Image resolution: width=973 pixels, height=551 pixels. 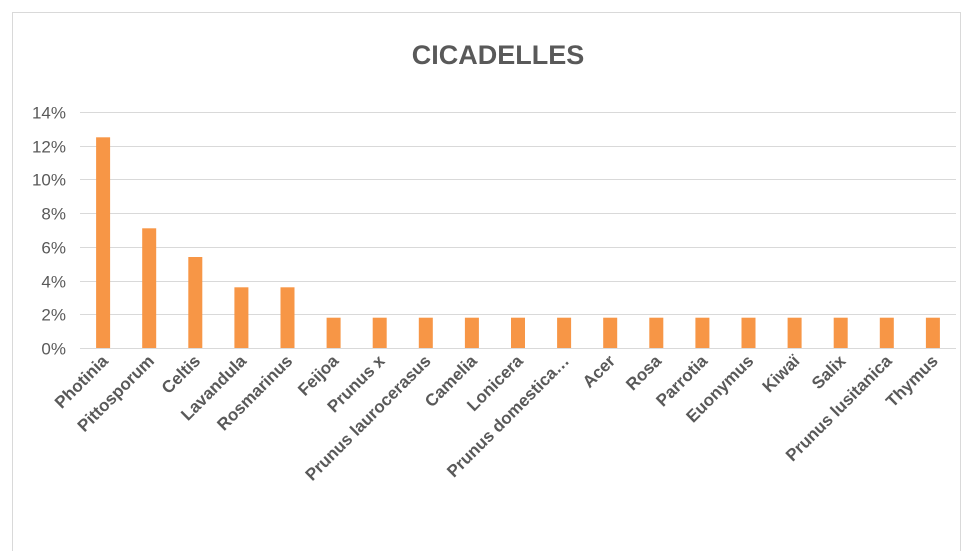 What do you see at coordinates (610, 332) in the screenshot?
I see `bar-acer` at bounding box center [610, 332].